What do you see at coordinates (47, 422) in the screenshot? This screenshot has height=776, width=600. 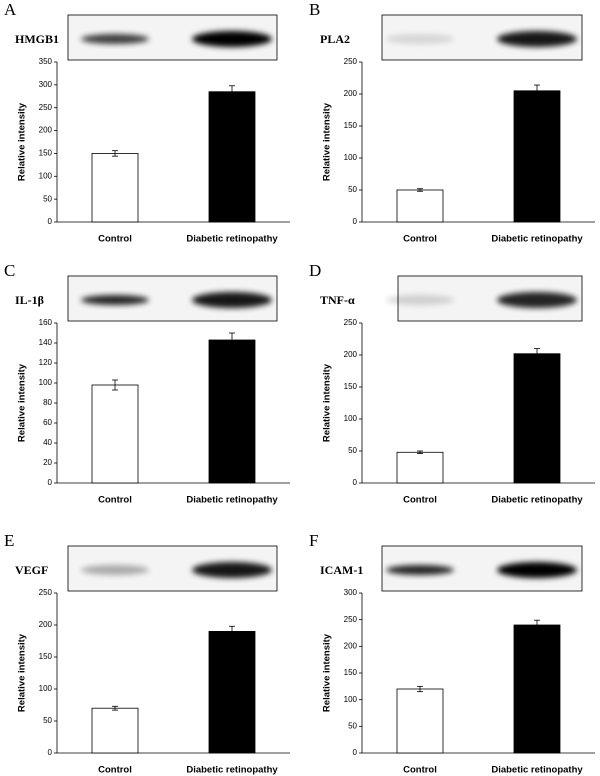 I see `y-tick-label: 60` at bounding box center [47, 422].